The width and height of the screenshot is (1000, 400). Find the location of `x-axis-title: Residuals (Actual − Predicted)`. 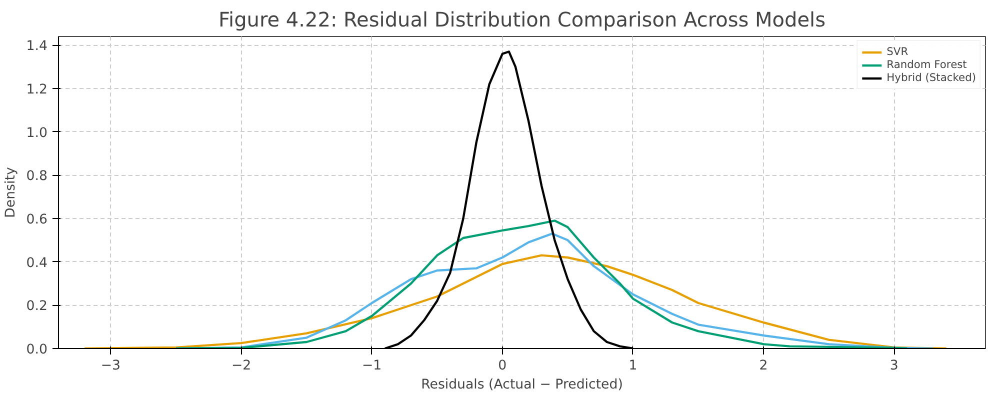

x-axis-title: Residuals (Actual − Predicted) is located at coordinates (522, 385).